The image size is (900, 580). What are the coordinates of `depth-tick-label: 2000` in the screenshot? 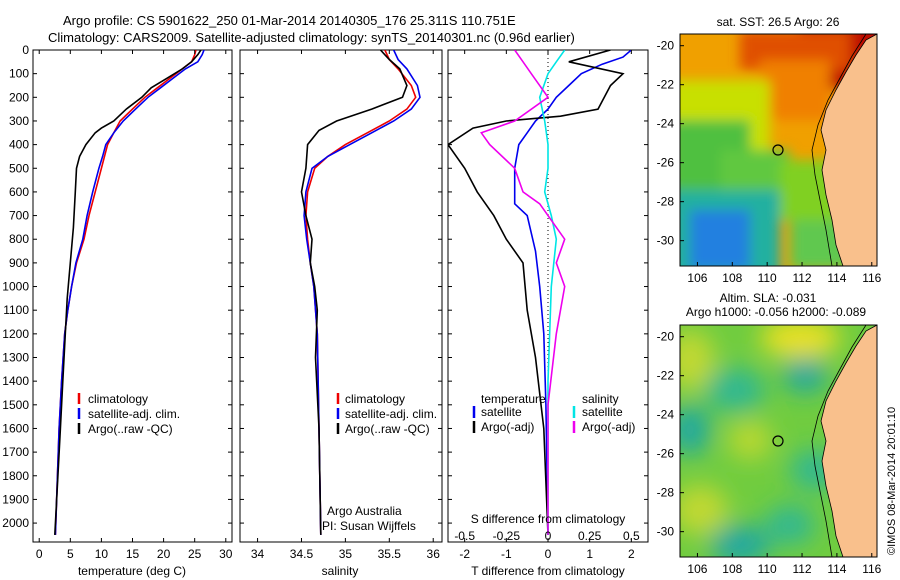 It's located at (15, 523).